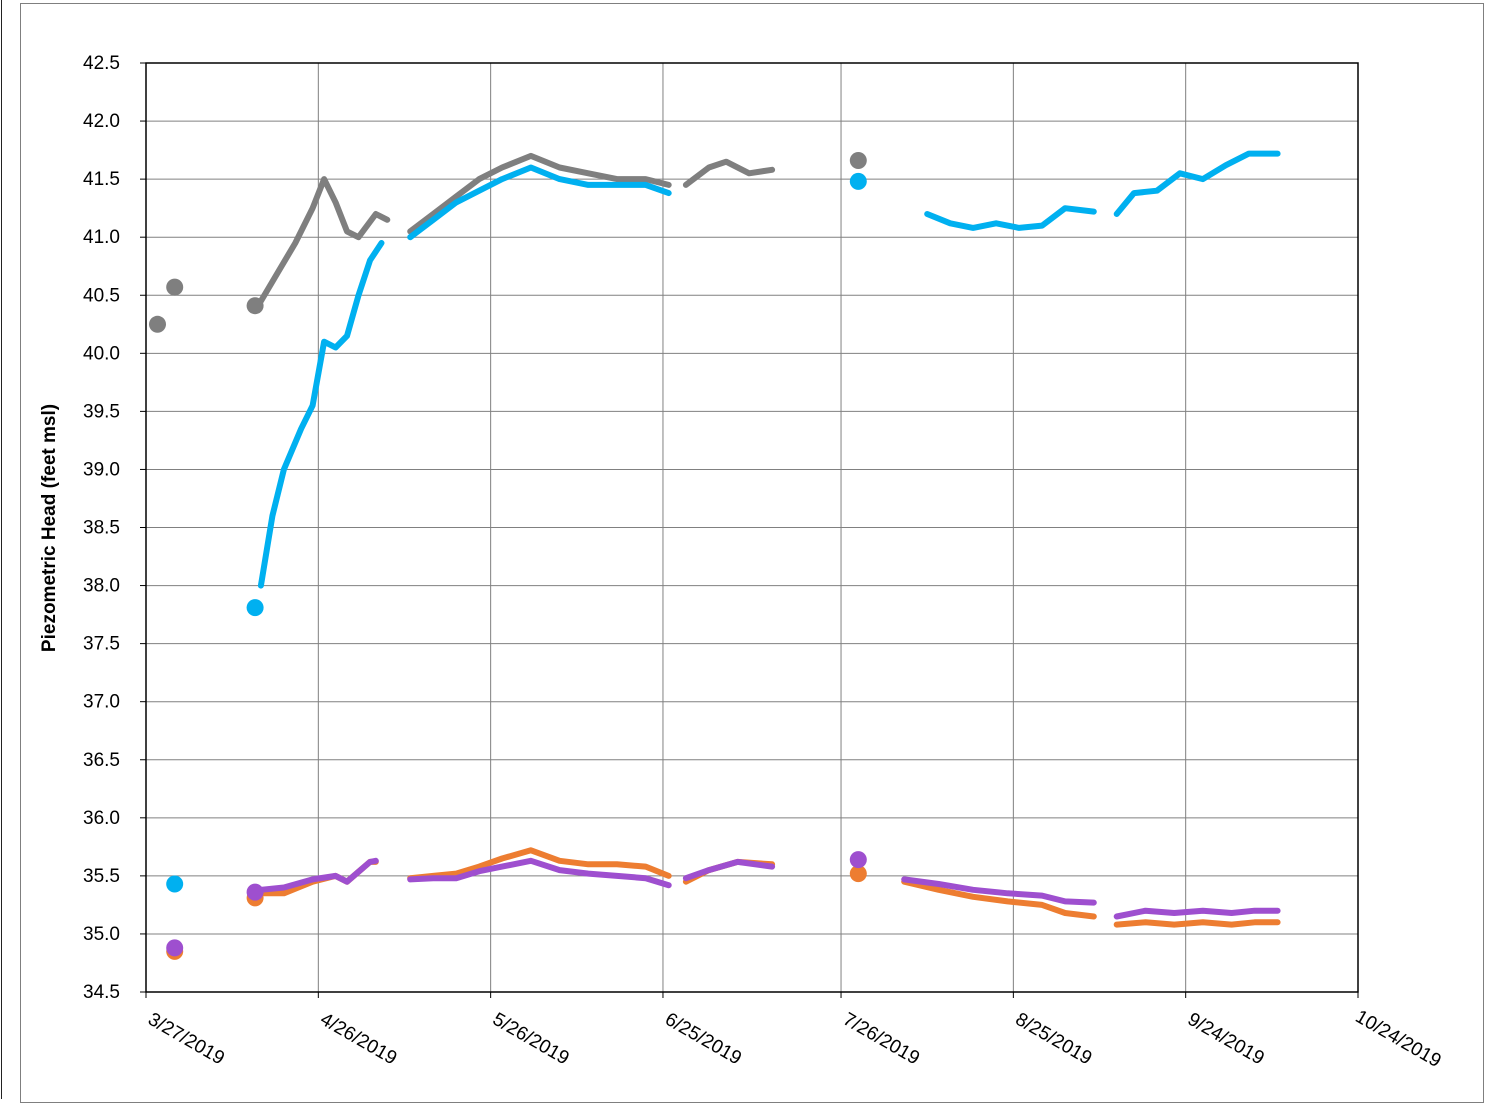 This screenshot has height=1103, width=1486. I want to click on x-tick-label: 8/25/2019, so click(1054, 1039).